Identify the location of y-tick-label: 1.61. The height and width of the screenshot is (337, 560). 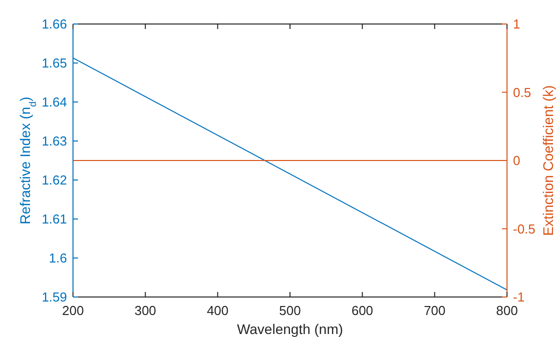
(54, 219).